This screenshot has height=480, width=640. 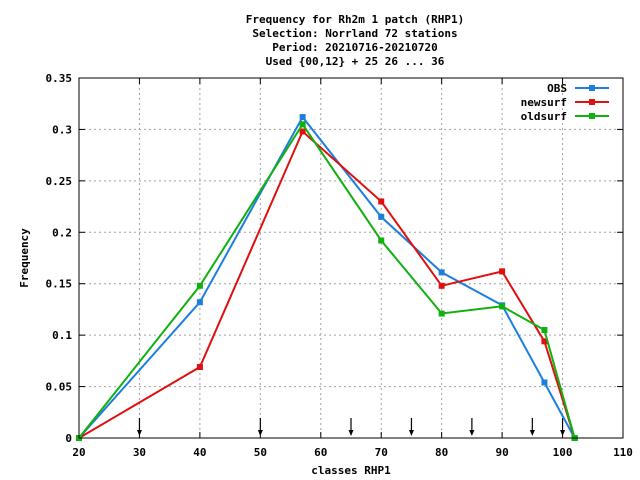 I want to click on legend-marker-newsurf, so click(x=592, y=102).